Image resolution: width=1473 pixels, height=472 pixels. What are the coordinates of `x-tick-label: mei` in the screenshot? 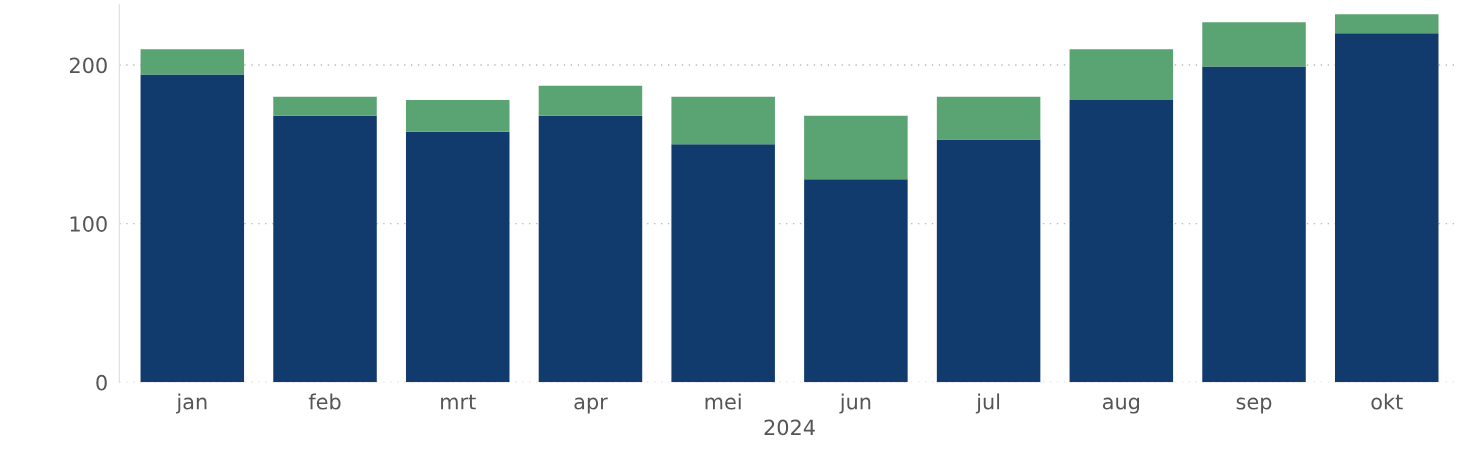 It's located at (723, 401).